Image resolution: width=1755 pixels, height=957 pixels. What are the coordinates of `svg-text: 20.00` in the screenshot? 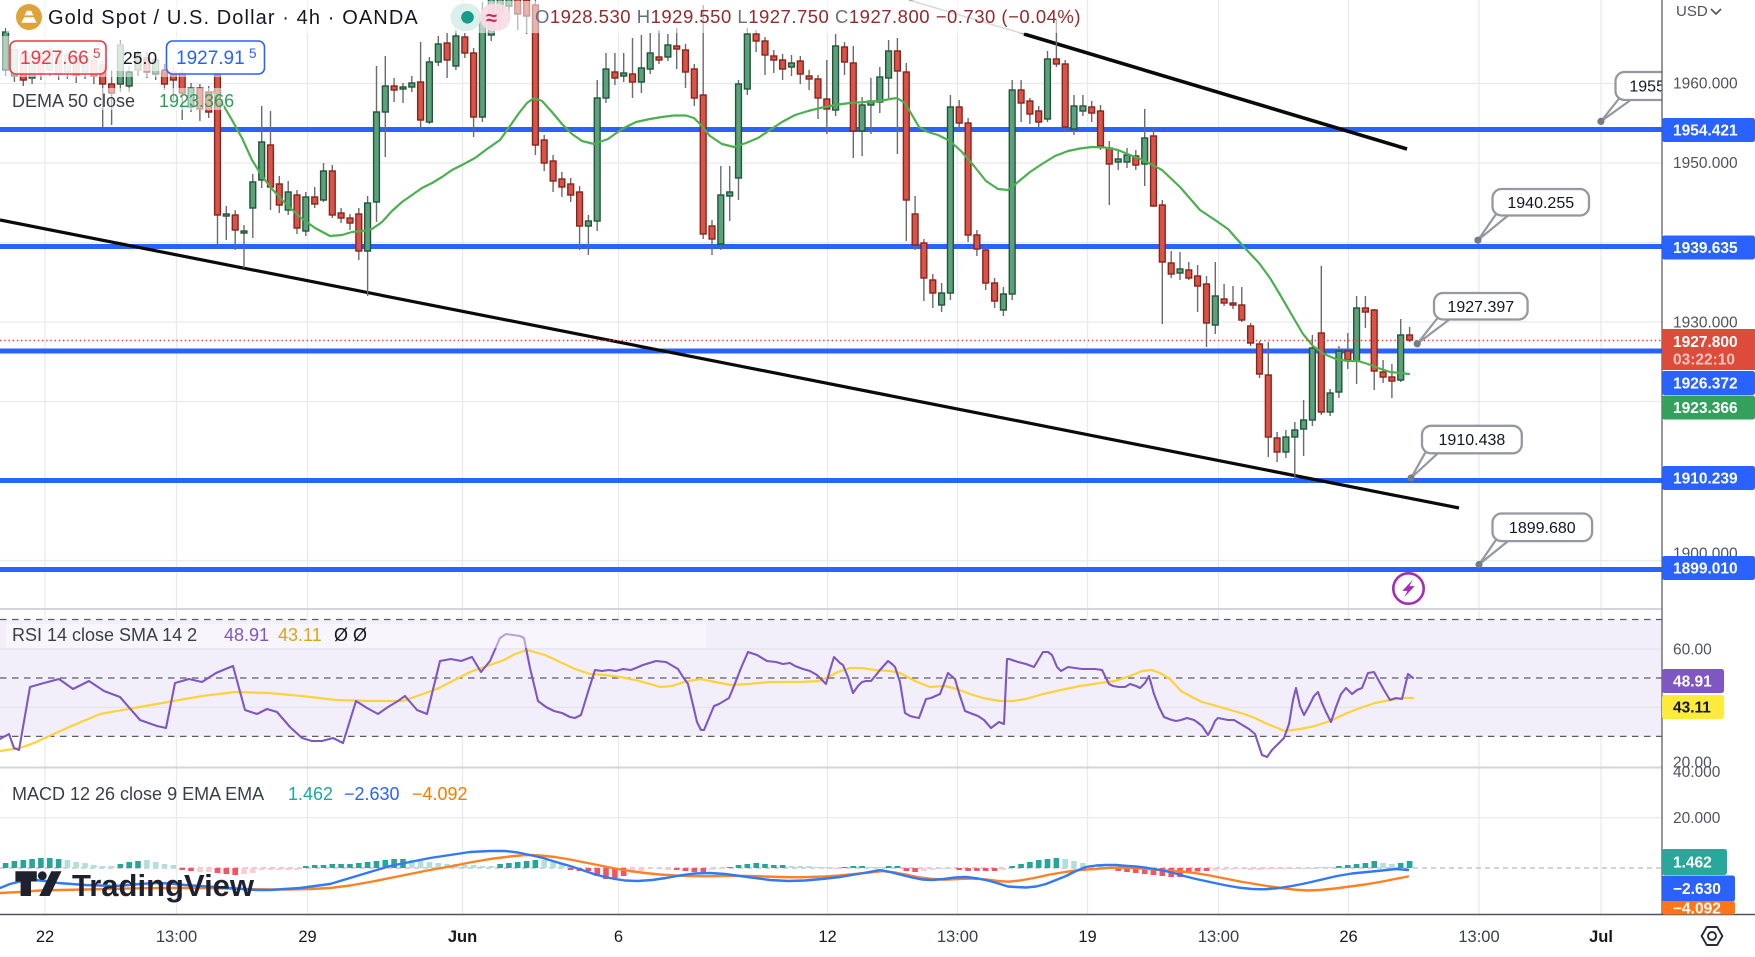 It's located at (1692, 763).